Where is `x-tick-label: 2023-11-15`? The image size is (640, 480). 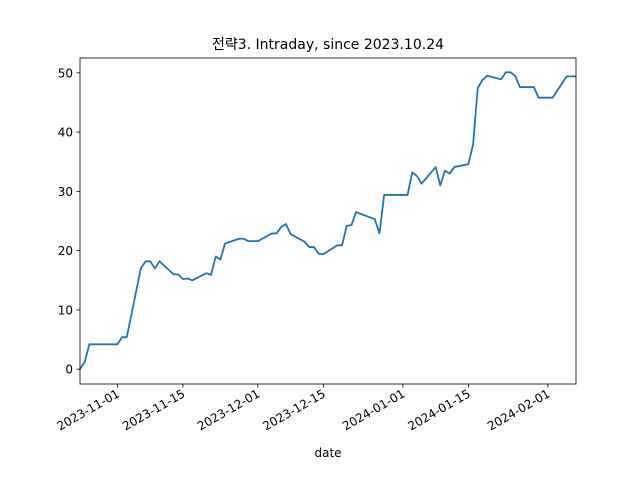
x-tick-label: 2023-11-15 is located at coordinates (153, 409).